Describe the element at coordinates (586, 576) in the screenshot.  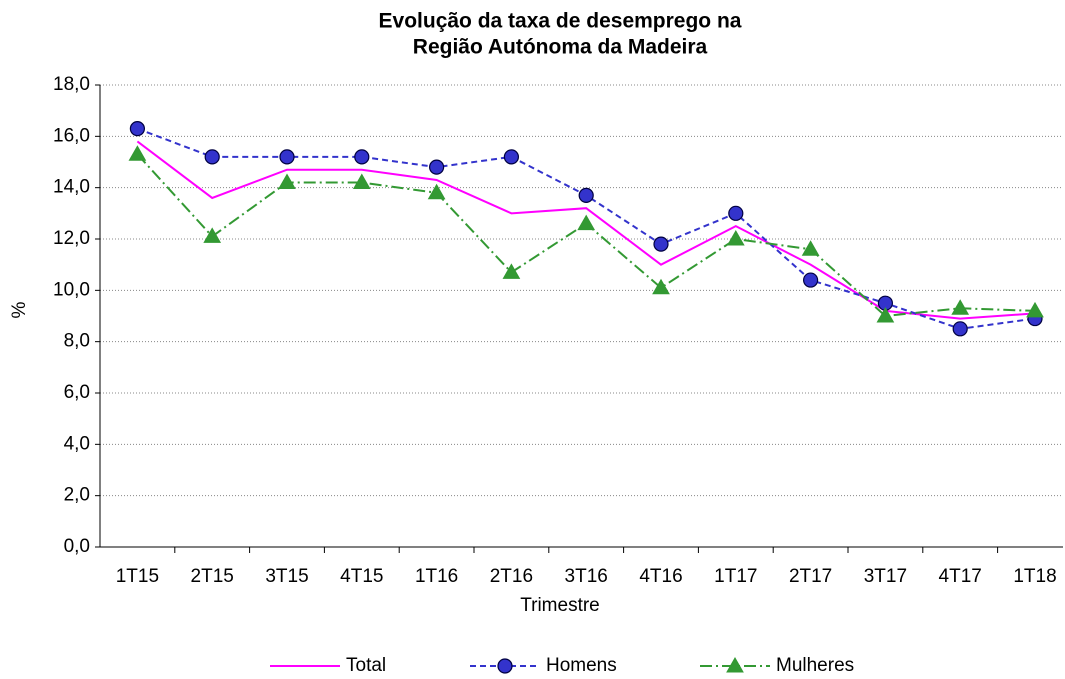
I see `x-tick-label: 3T16` at that location.